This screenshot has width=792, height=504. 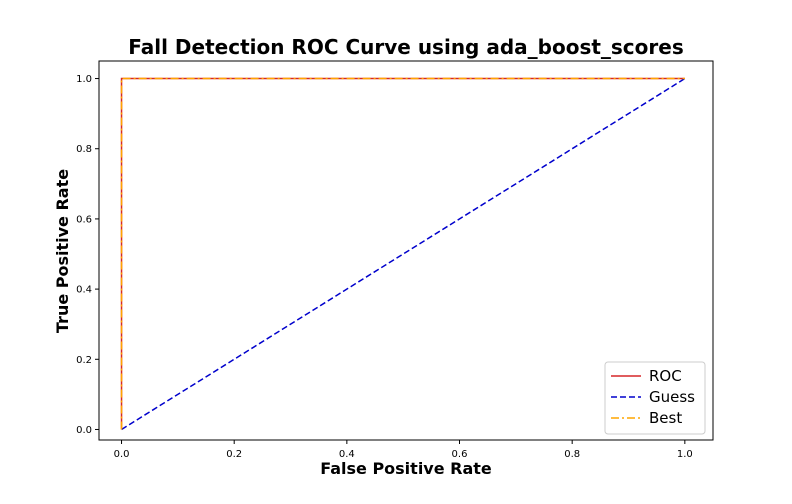 I want to click on x-tick-label: 0.6, so click(x=460, y=454).